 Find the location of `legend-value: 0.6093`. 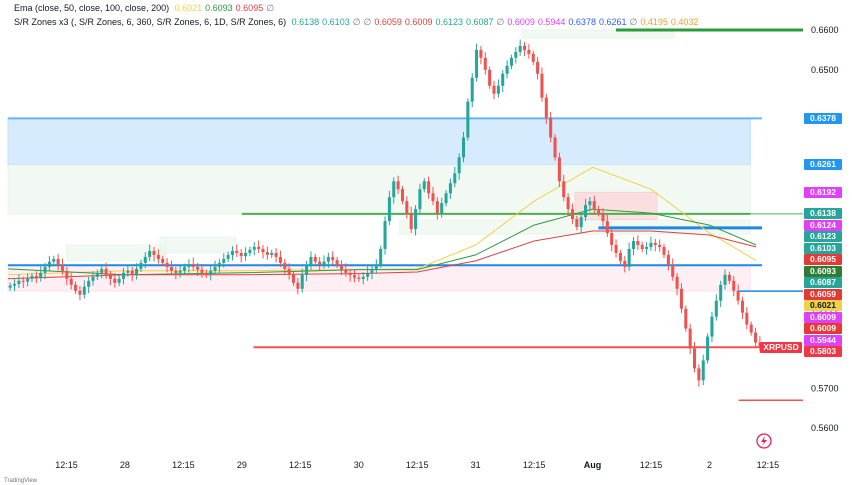

legend-value: 0.6093 is located at coordinates (219, 8).